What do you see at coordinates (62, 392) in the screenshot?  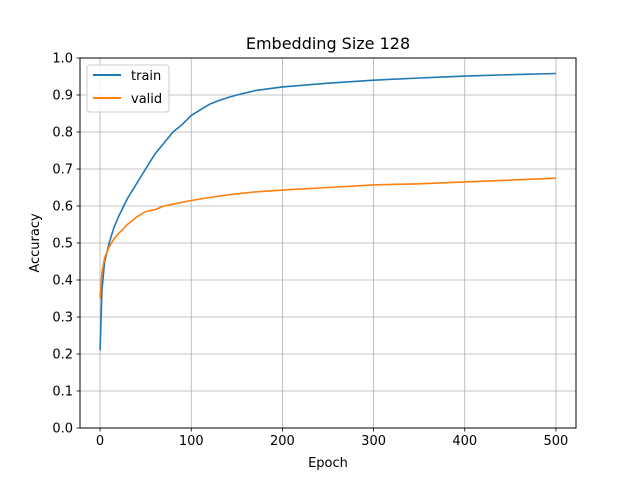 I see `y-tick-label: 0.1` at bounding box center [62, 392].